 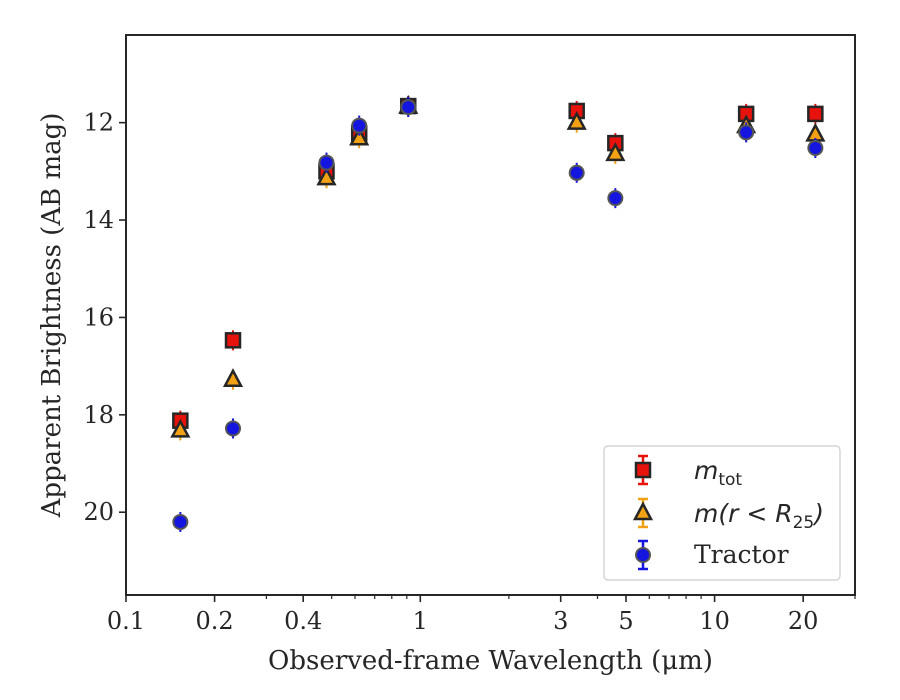 What do you see at coordinates (98, 415) in the screenshot?
I see `y-tick-label: 18` at bounding box center [98, 415].